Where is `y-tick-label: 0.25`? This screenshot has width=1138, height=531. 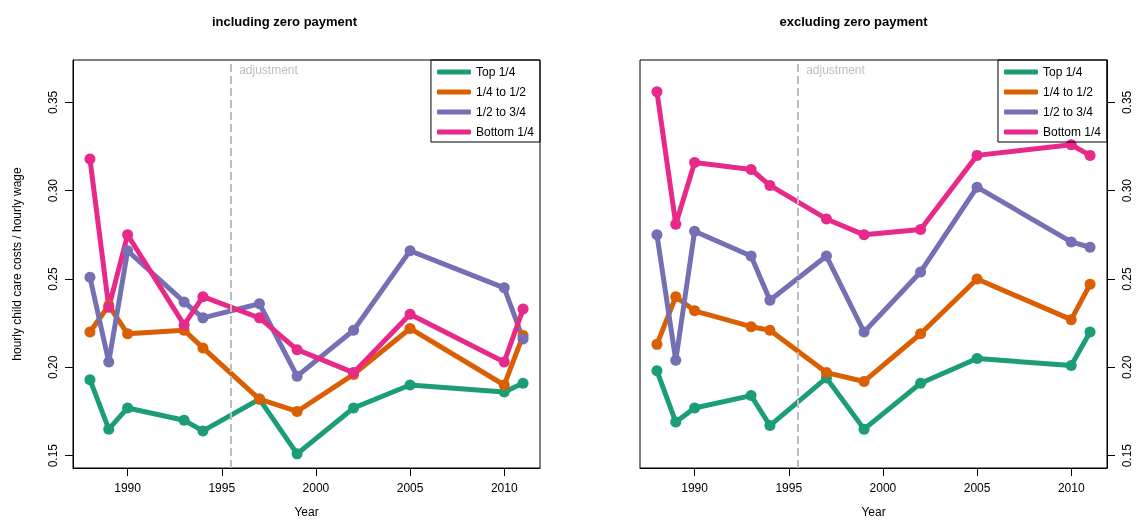
y-tick-label: 0.25 is located at coordinates (53, 279).